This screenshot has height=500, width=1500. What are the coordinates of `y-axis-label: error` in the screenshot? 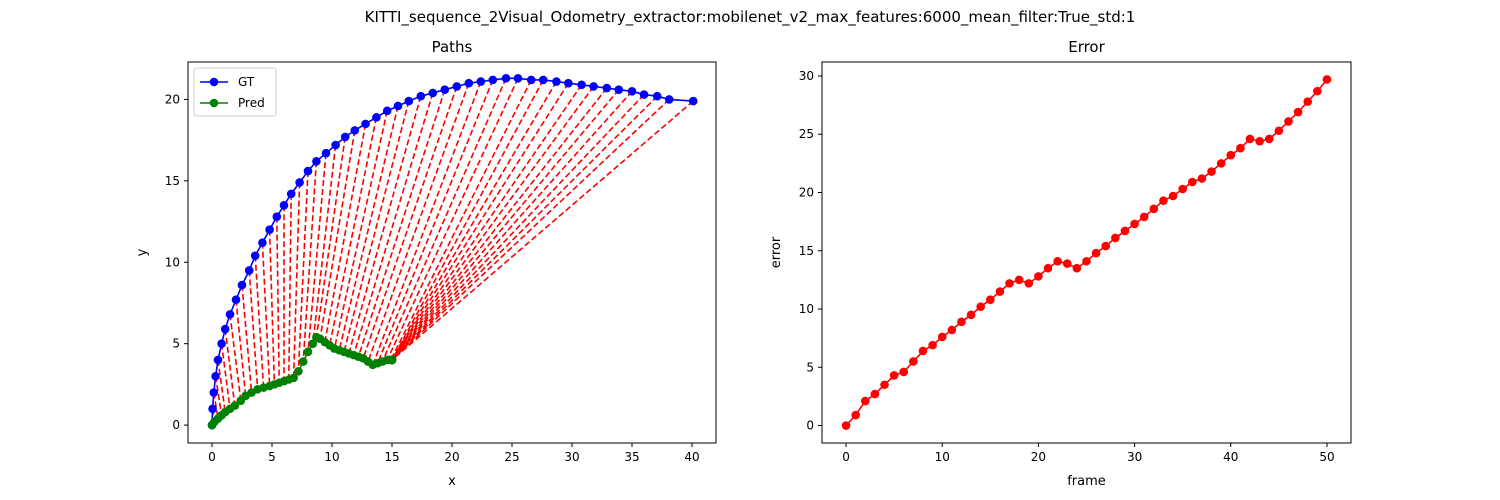 It's located at (776, 252).